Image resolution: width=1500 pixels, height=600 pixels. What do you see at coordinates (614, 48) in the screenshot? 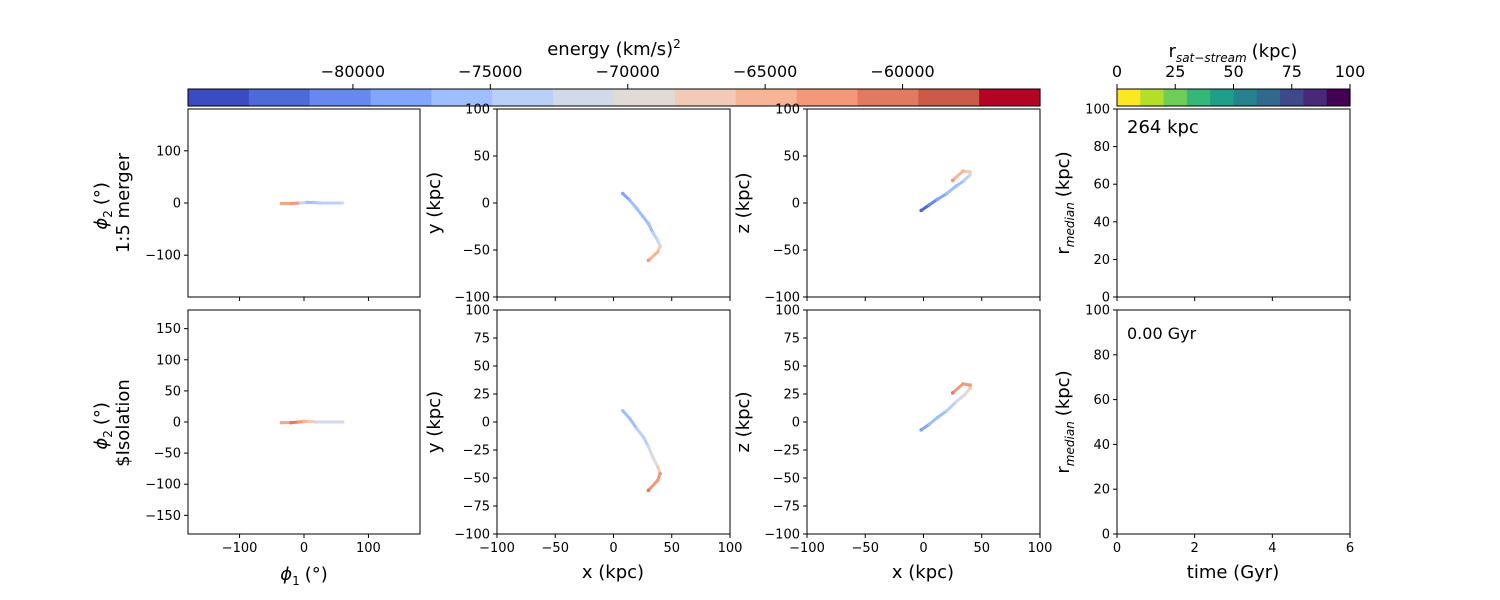
I see `energy-colorbar-title: energy (km/s)2` at bounding box center [614, 48].